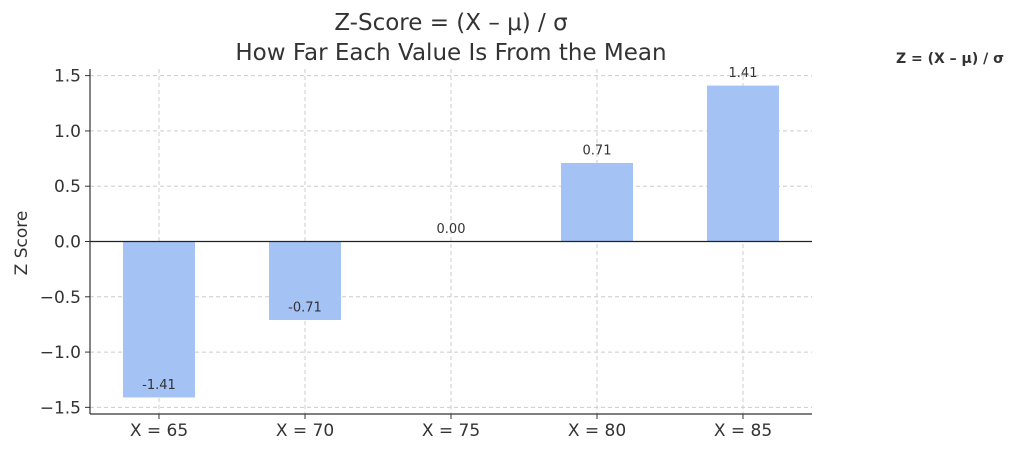  Describe the element at coordinates (67, 187) in the screenshot. I see `y-tick-label: 0.5` at that location.